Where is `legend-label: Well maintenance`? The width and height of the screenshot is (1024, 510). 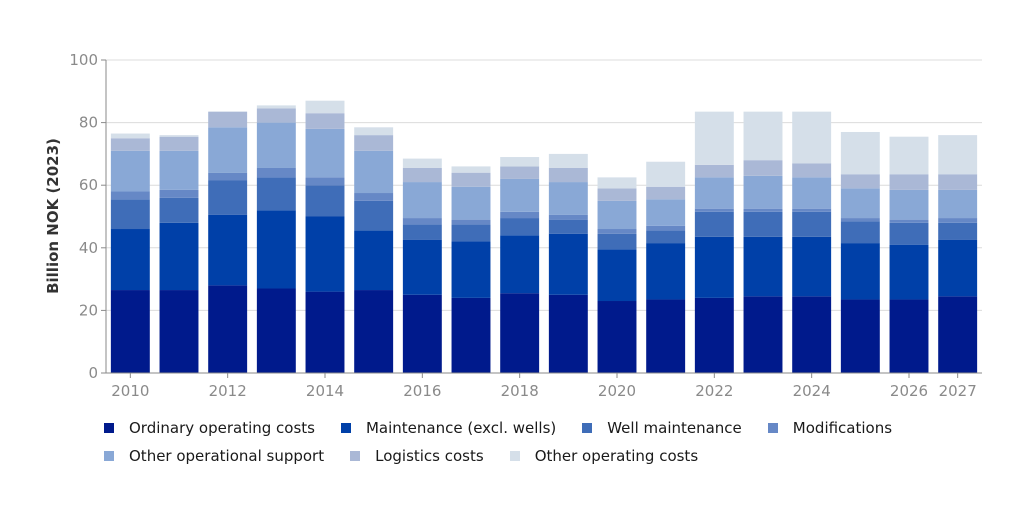 legend-label: Well maintenance is located at coordinates (674, 428).